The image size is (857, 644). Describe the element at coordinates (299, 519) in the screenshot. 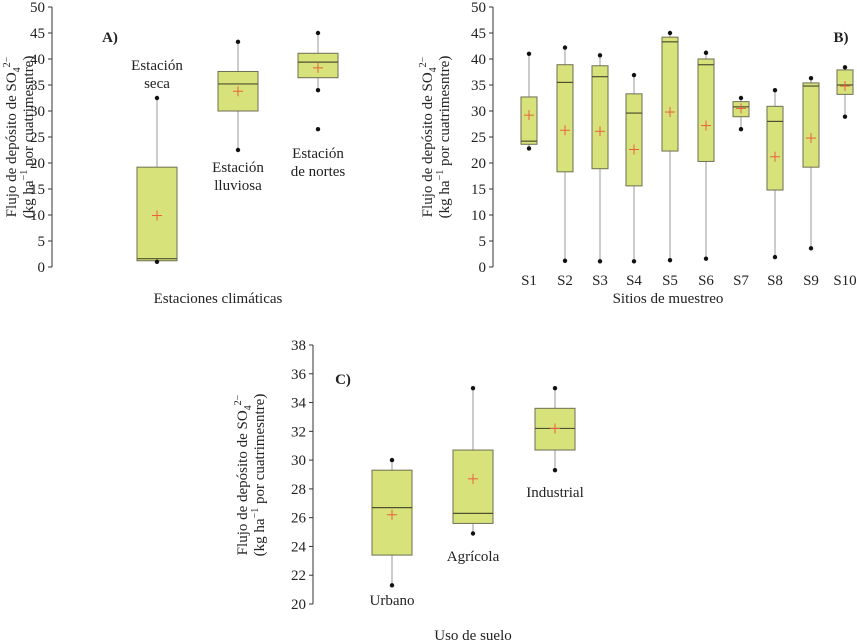

I see `y-tick-label: 26` at that location.